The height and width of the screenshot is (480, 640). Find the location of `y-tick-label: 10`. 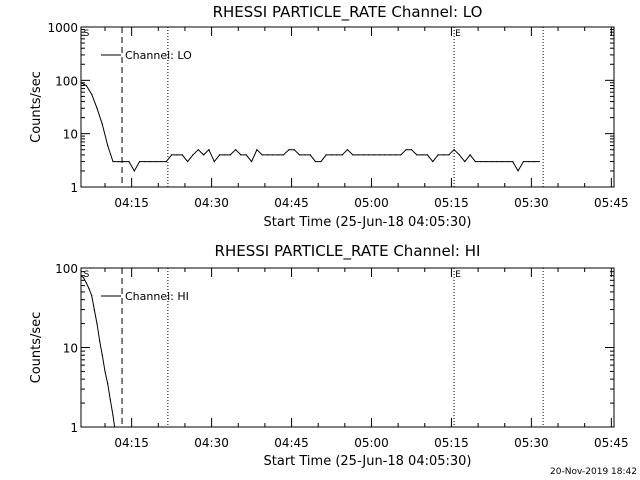

y-tick-label: 10 is located at coordinates (70, 349).